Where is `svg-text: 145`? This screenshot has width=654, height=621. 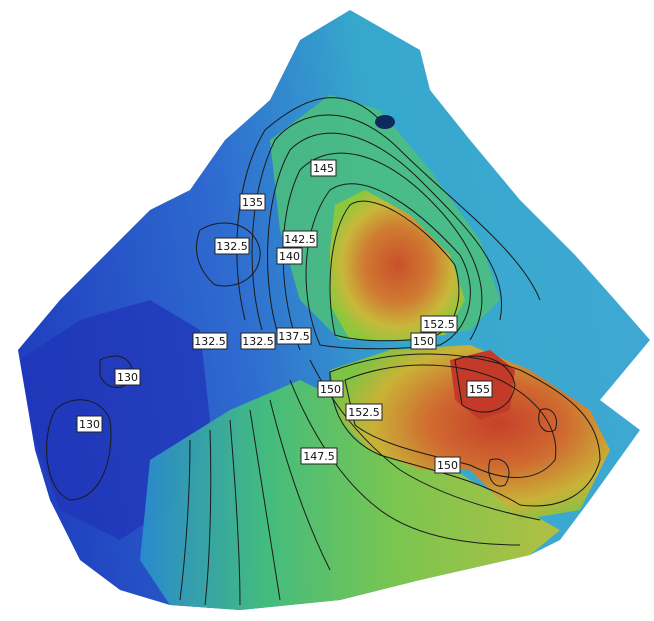 svg-text: 145 is located at coordinates (323, 168).